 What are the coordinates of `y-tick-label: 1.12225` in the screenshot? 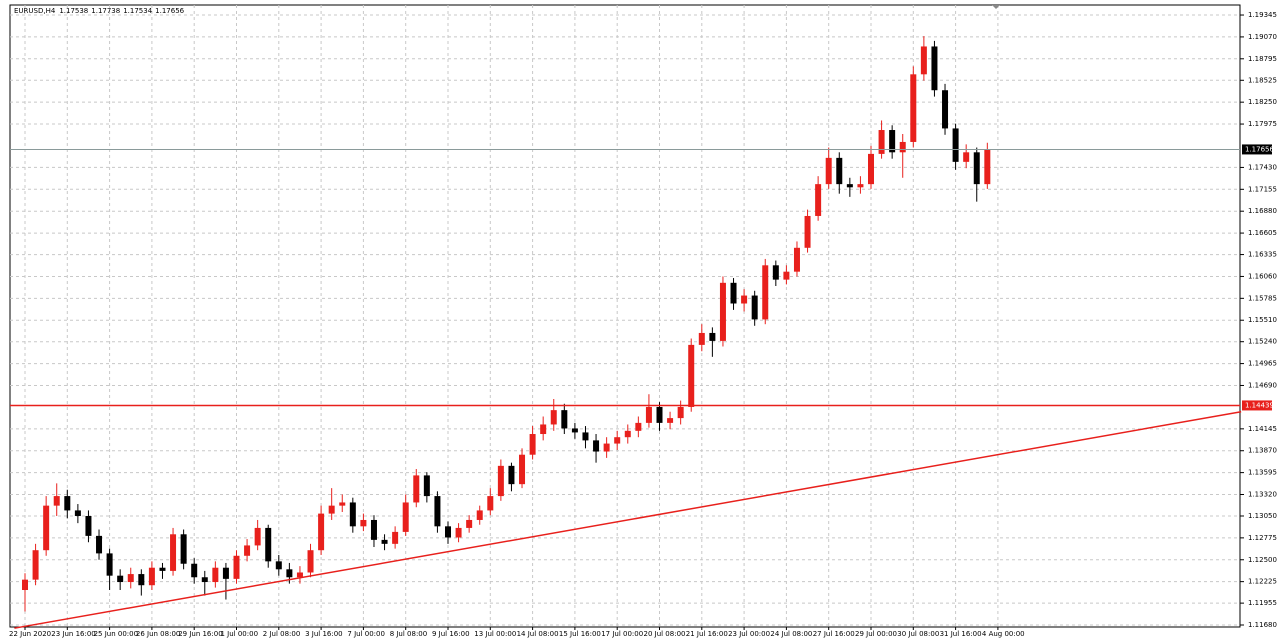 It's located at (1262, 582).